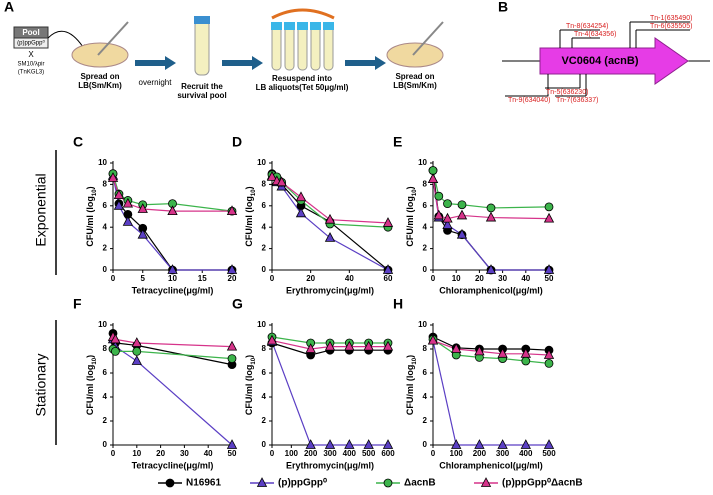  Describe the element at coordinates (503, 7) in the screenshot. I see `panel-label: B` at that location.